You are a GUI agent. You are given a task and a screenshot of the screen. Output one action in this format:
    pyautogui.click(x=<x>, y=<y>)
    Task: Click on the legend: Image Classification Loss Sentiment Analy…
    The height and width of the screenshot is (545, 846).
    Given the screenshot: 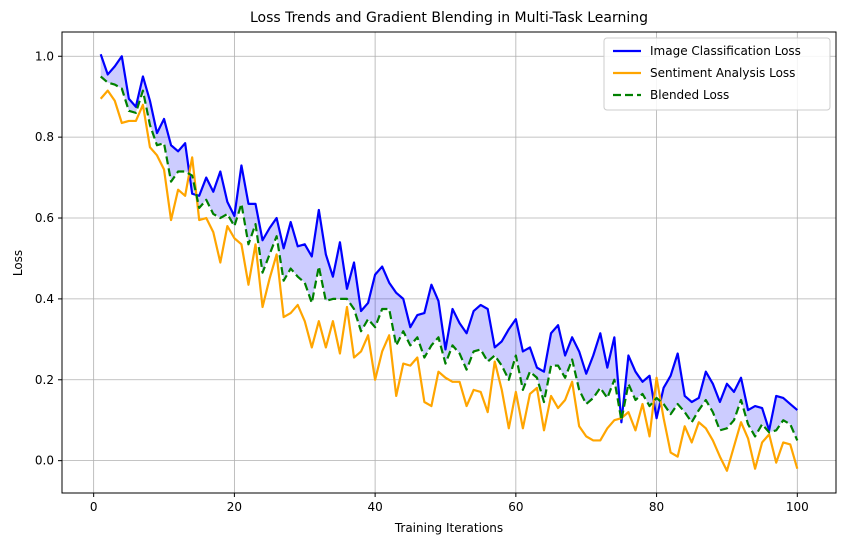 What is the action you would take?
    pyautogui.click(x=717, y=74)
    